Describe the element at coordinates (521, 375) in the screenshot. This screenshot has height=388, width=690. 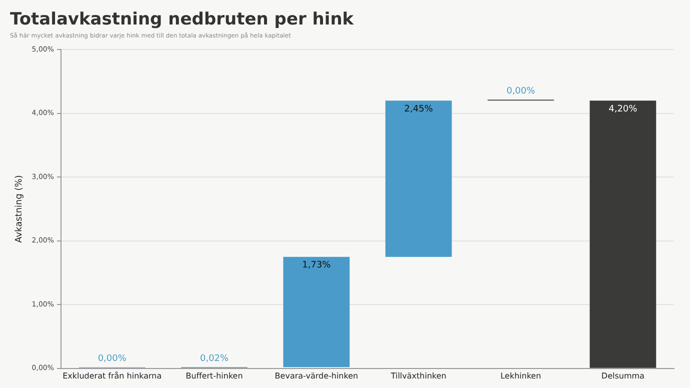
I see `x-tick-label: Lekhinken` at that location.